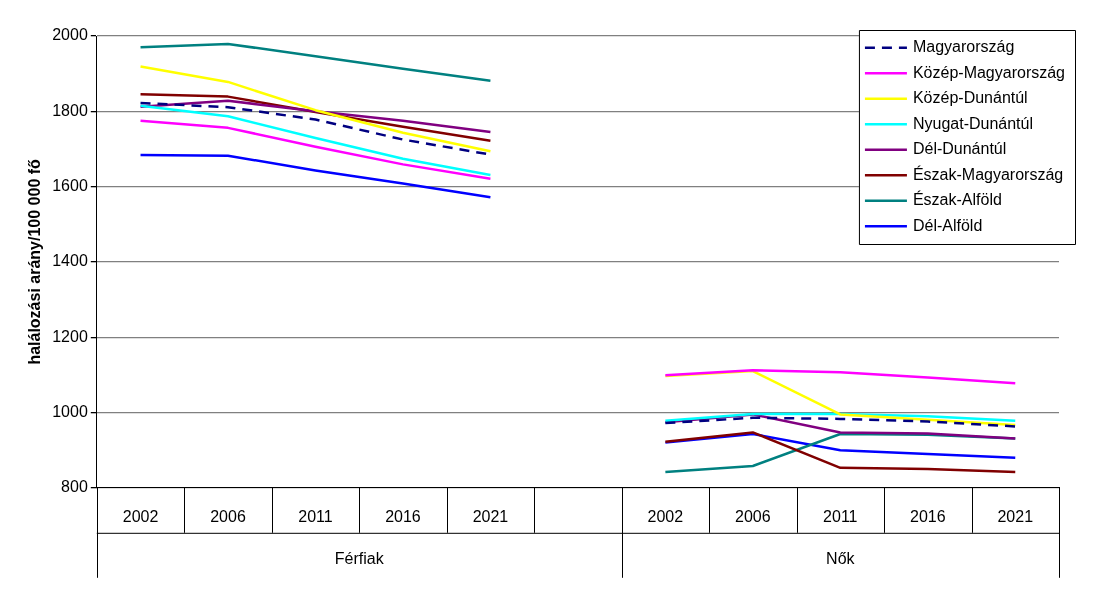 The image size is (1095, 595). I want to click on y-tick-label: 1200, so click(70, 336).